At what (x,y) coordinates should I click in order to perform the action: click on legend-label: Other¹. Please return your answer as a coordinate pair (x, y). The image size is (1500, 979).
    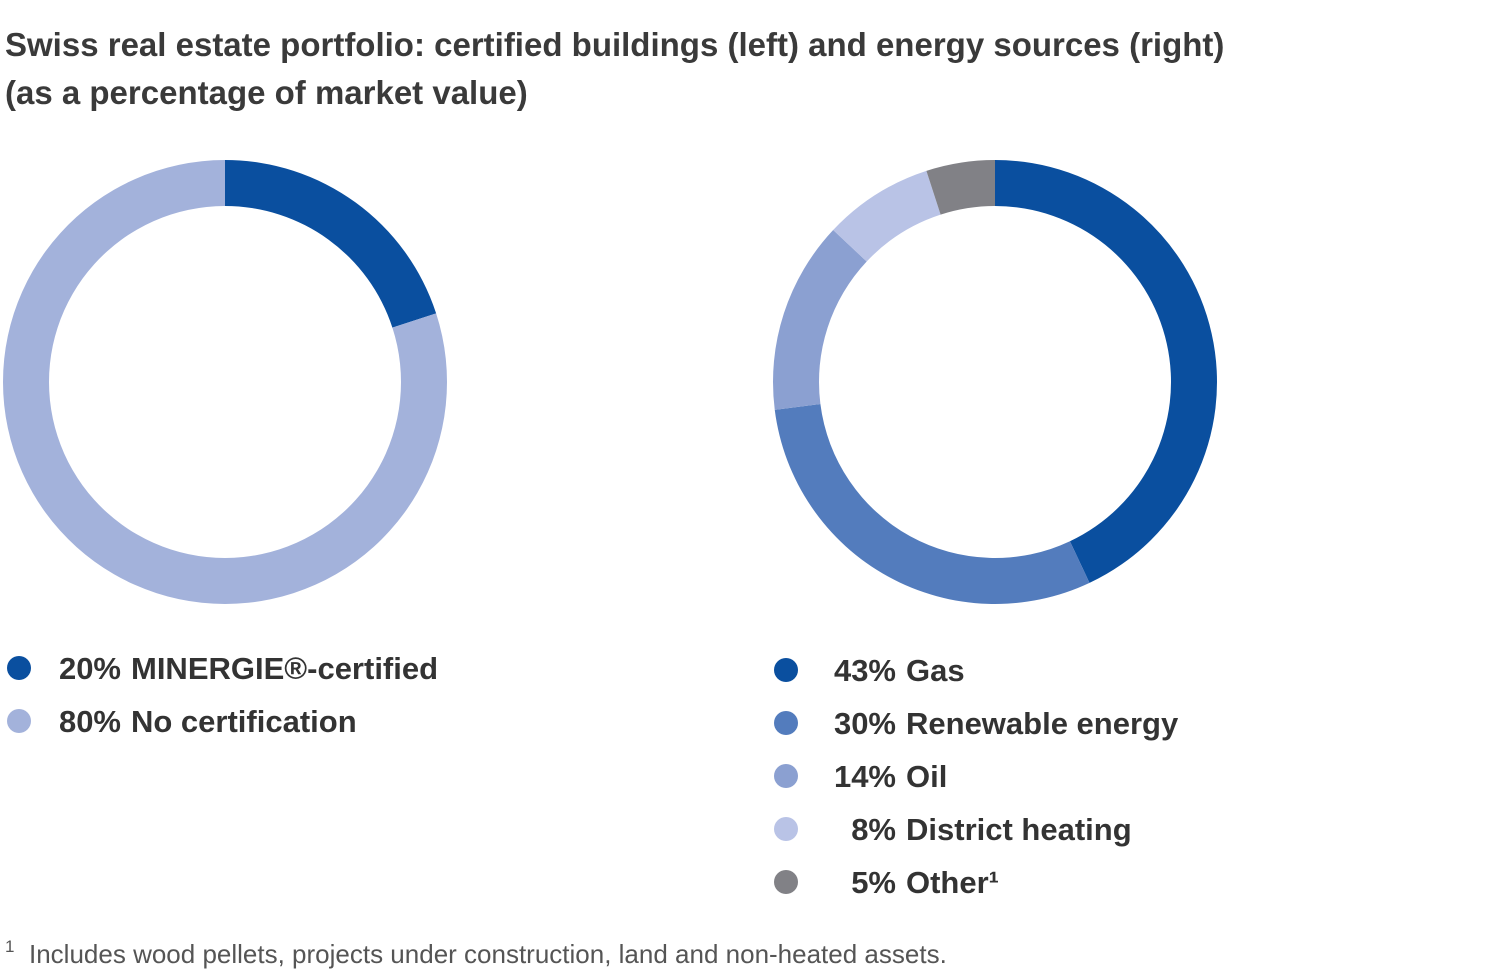
    Looking at the image, I should click on (952, 882).